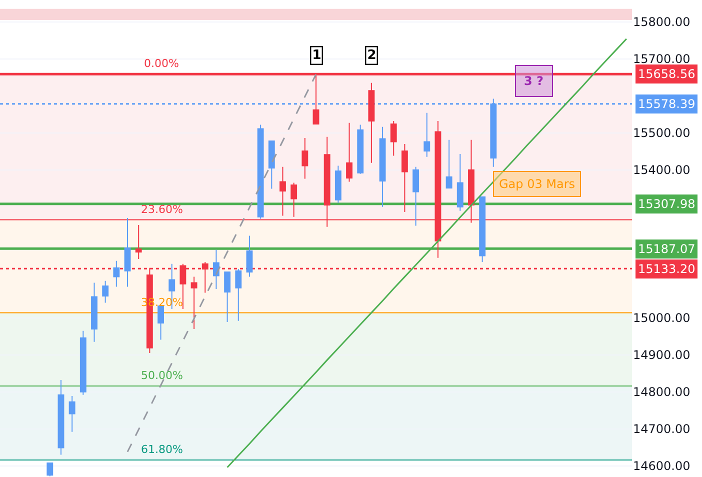  I want to click on annotation: 0.00%, so click(161, 63).